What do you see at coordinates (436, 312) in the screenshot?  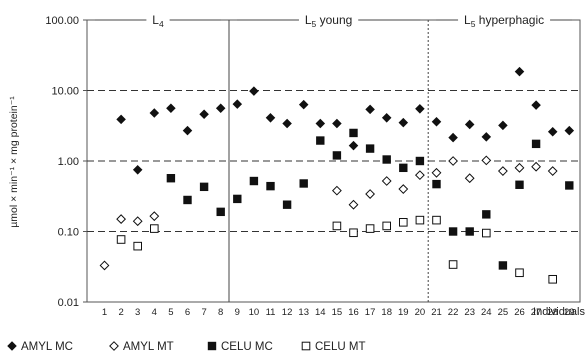 I see `x-tick-label: 21` at bounding box center [436, 312].